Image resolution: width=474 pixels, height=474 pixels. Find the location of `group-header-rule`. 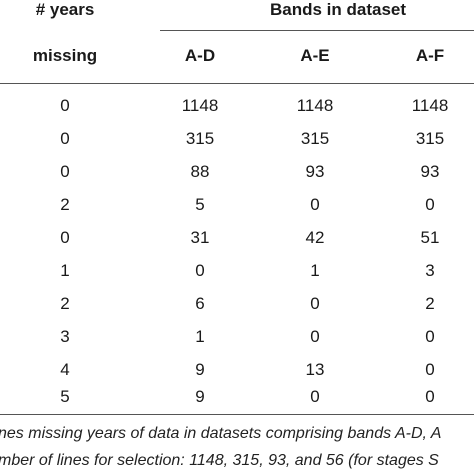

group-header-rule is located at coordinates (317, 30).